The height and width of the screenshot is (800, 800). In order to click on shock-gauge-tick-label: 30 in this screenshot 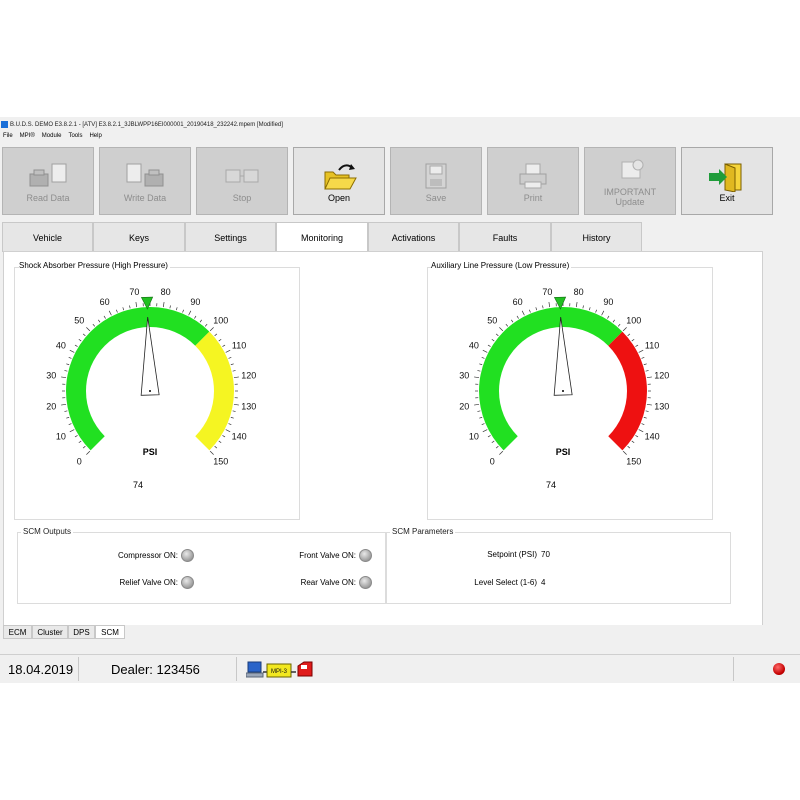, I will do `click(51, 375)`.